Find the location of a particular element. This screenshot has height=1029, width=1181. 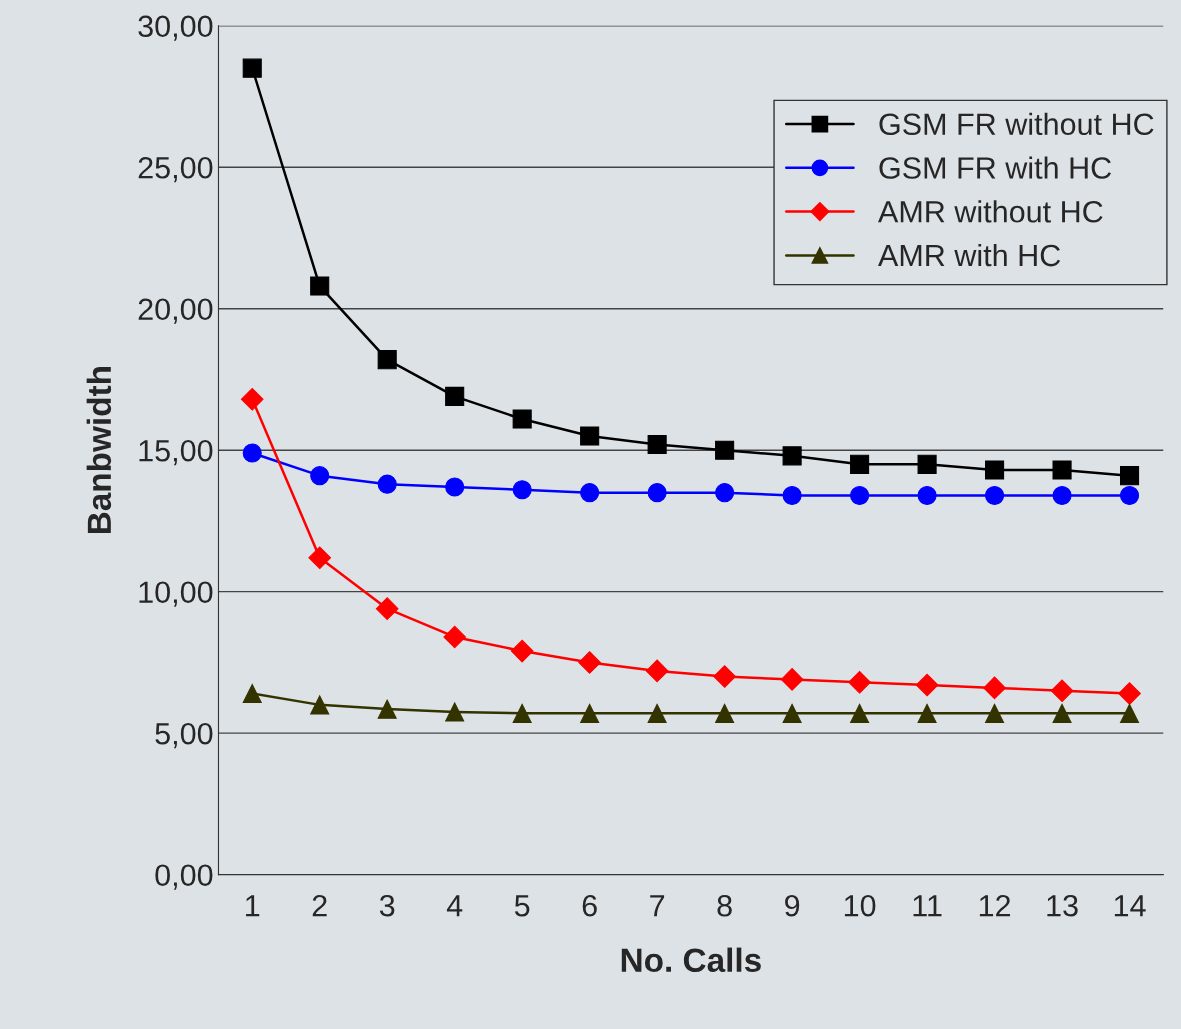

x-tick-label: 8 is located at coordinates (724, 905).